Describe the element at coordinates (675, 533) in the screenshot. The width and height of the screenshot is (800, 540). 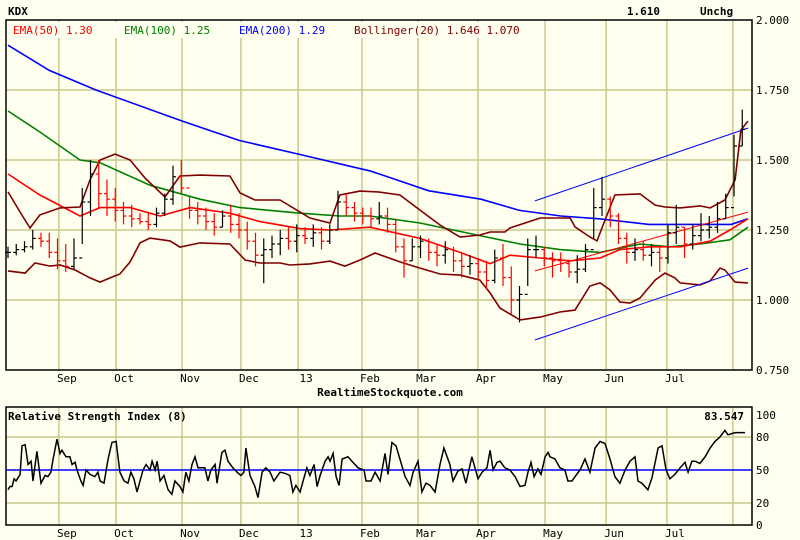
I see `rsi-x-tick: Jul` at that location.